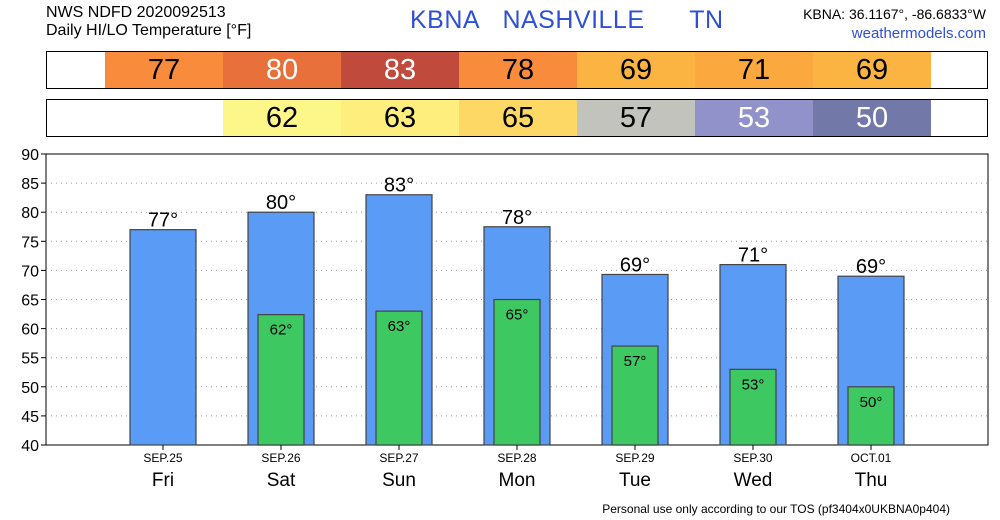 The image size is (1000, 520). What do you see at coordinates (754, 70) in the screenshot?
I see `high-strip-cell: 71` at bounding box center [754, 70].